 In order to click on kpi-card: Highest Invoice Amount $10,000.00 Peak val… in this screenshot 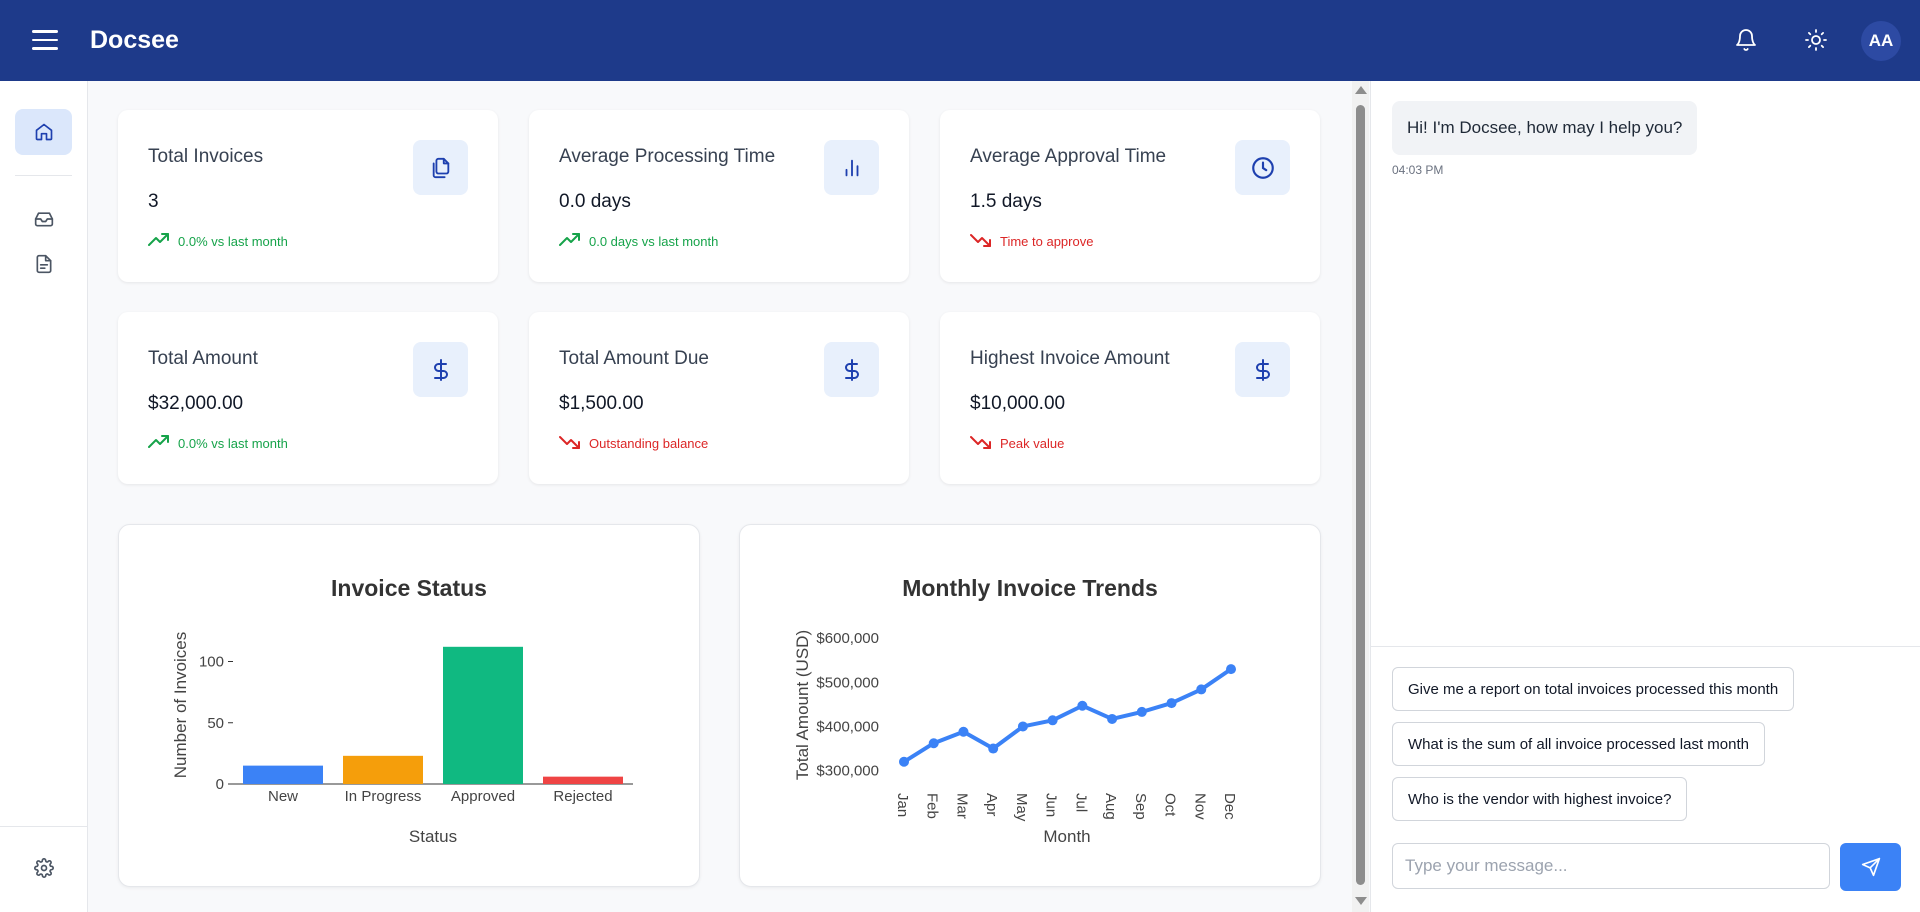, I will do `click(1130, 398)`.